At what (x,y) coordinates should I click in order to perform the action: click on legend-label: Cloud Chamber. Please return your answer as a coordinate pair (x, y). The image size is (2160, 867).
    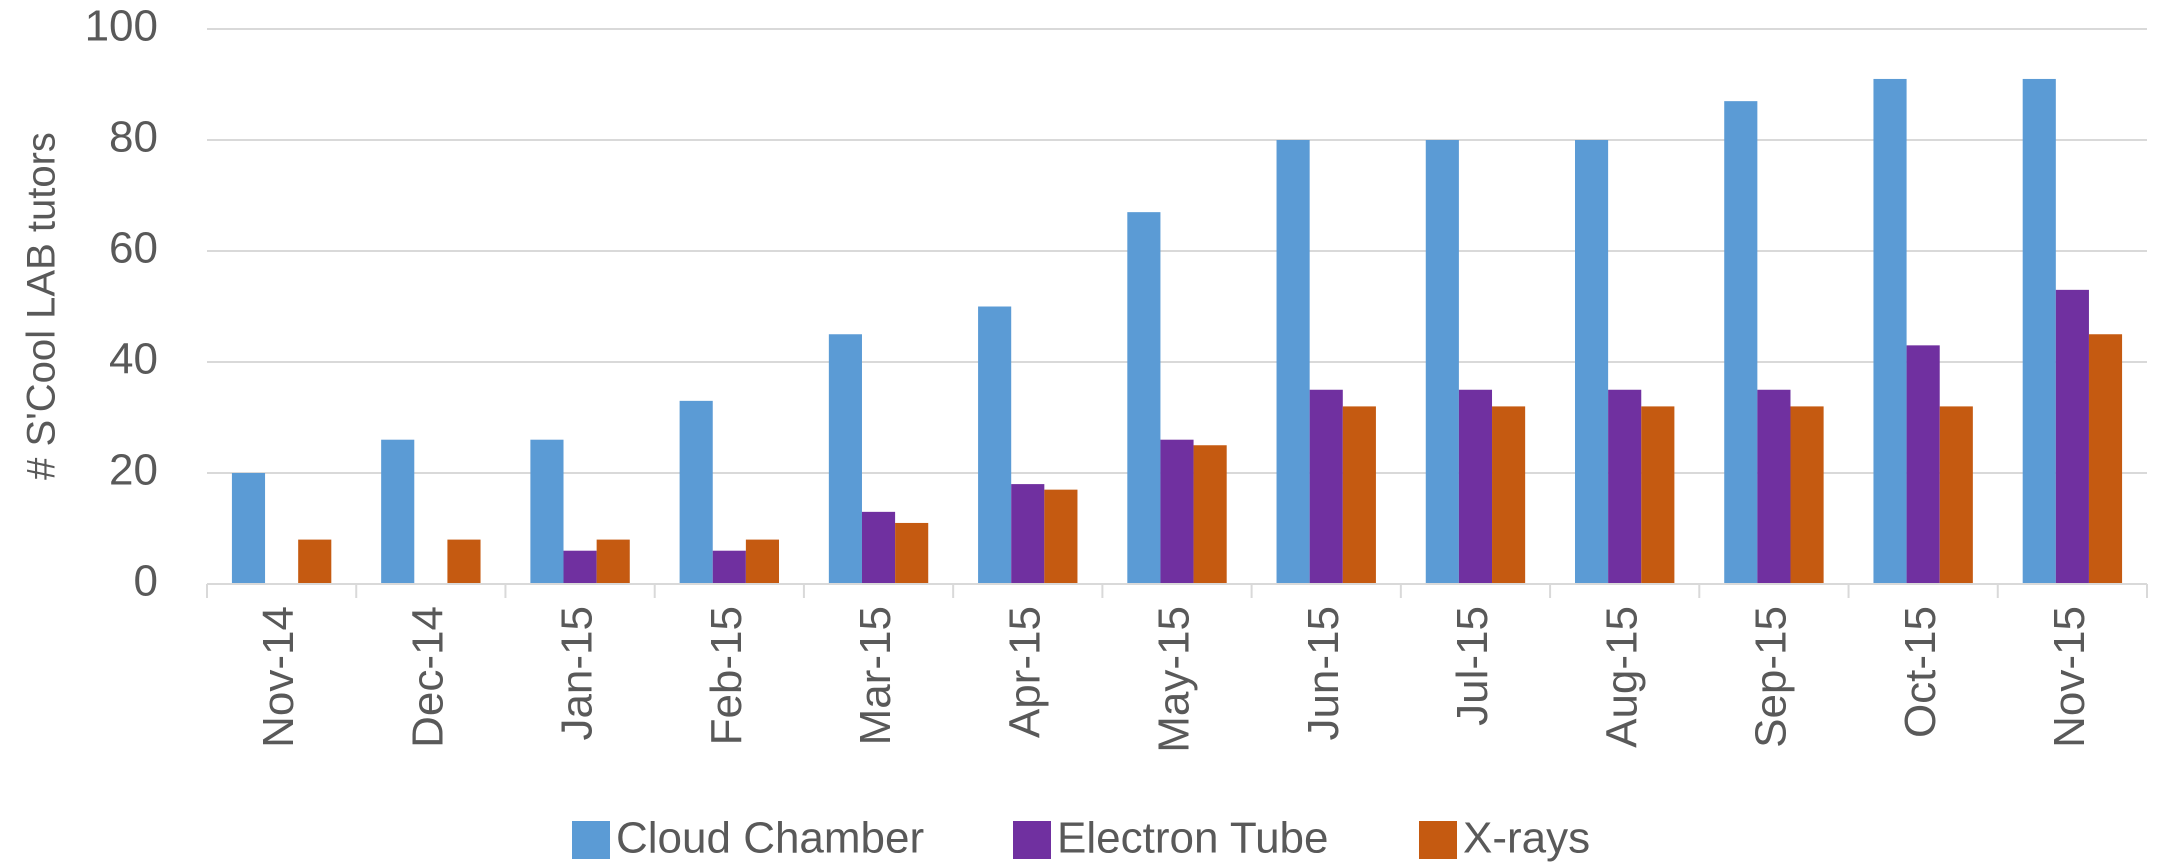
    Looking at the image, I should click on (770, 838).